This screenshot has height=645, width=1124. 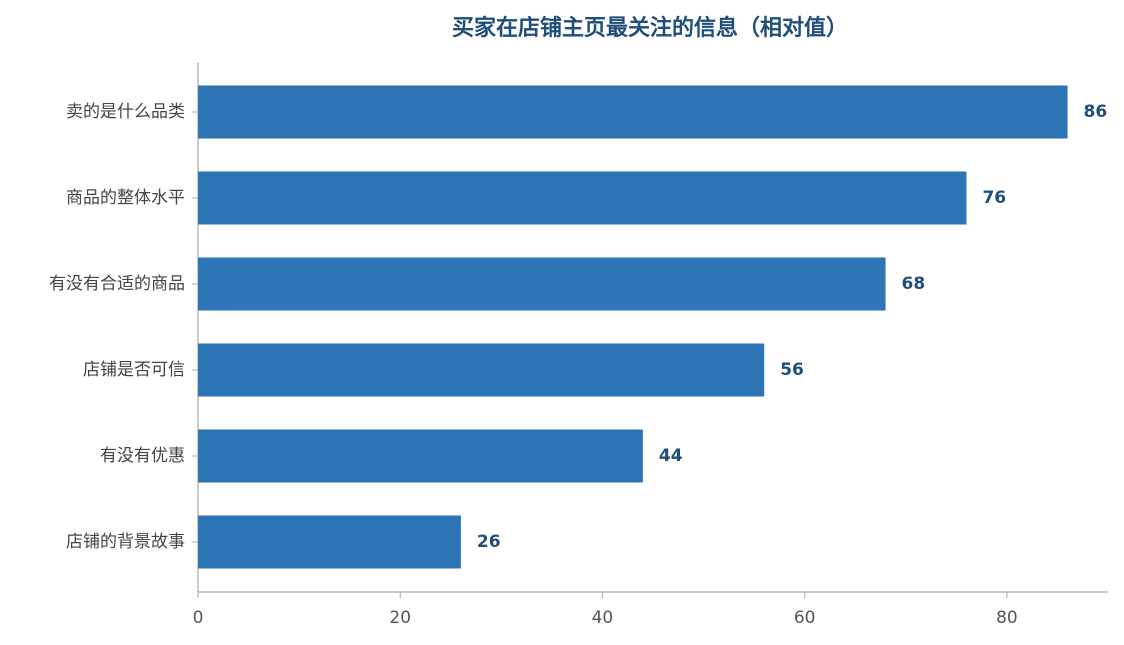 I want to click on y-tick-label: 商品的整体水平, so click(x=125, y=198).